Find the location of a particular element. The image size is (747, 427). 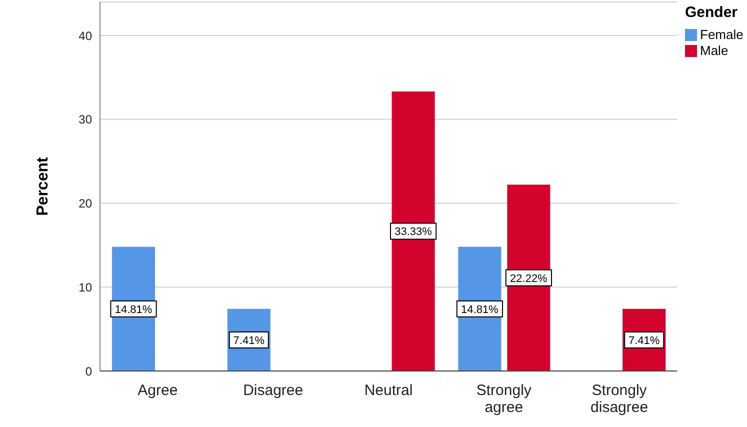

x-tick-label: Strongly agree is located at coordinates (504, 399).